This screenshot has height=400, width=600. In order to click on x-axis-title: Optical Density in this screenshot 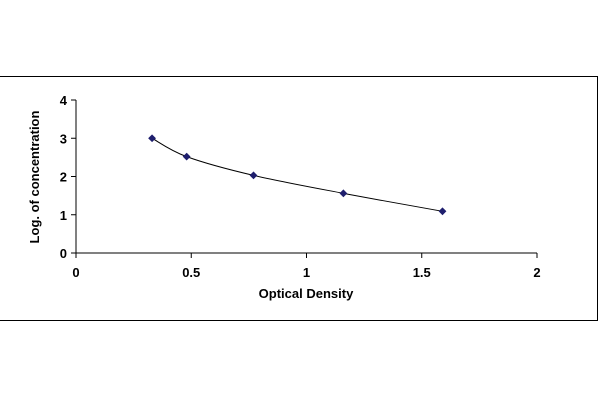, I will do `click(306, 293)`.